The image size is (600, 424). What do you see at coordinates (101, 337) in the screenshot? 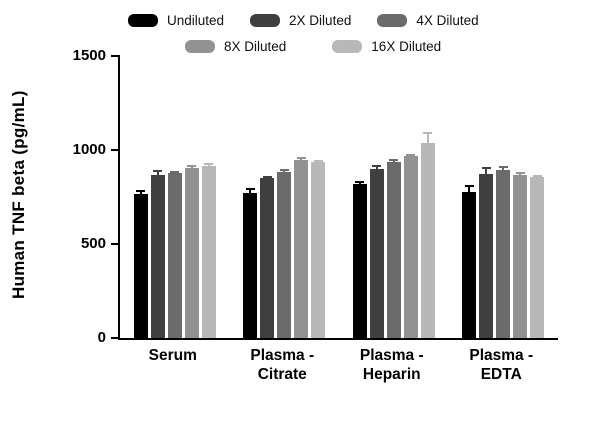
I see `y-tick-label: 0` at bounding box center [101, 337].